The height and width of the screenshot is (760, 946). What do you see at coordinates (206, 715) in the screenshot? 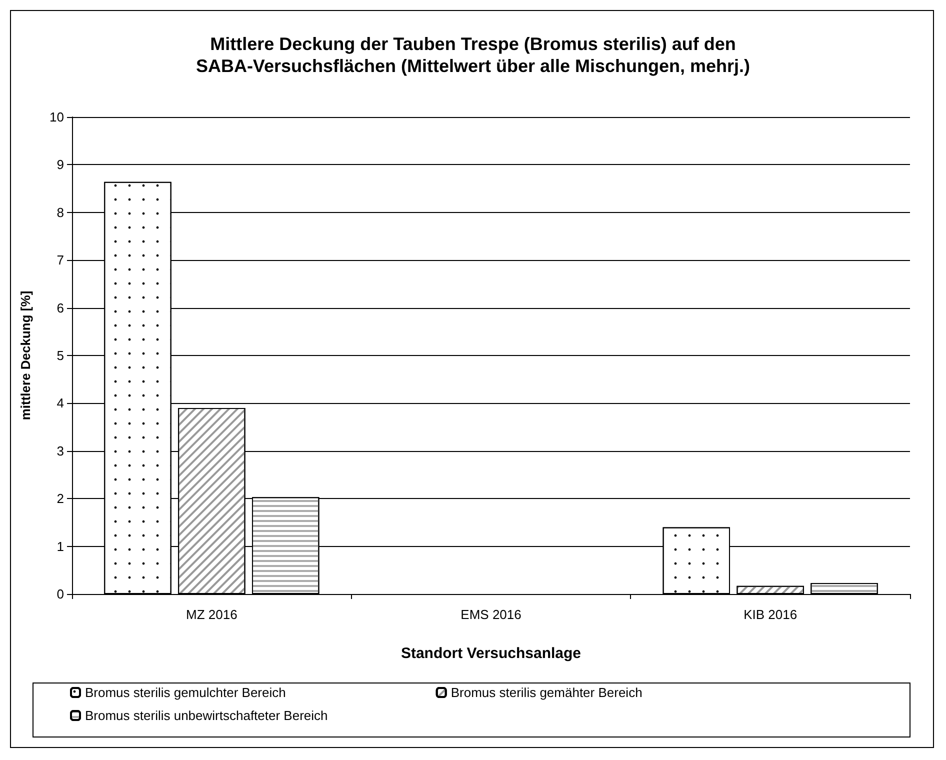
I see `legend-label: Bromus sterilis unbewirtschafteter Bereich` at bounding box center [206, 715].